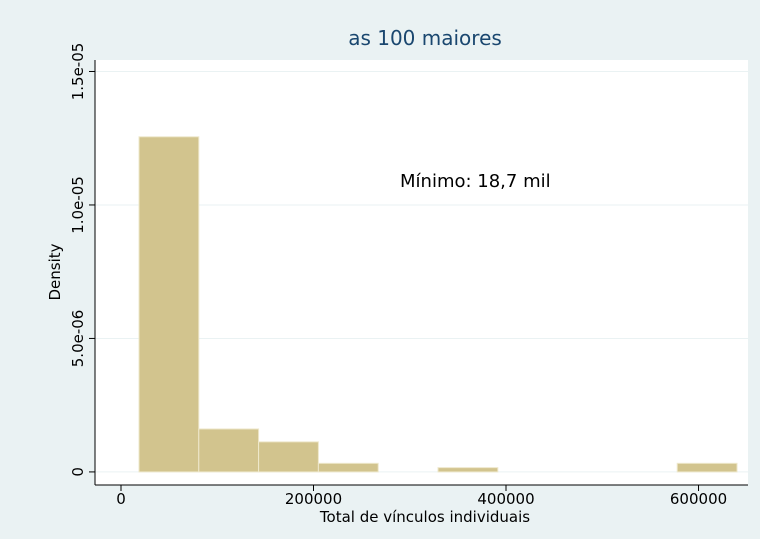 The height and width of the screenshot is (539, 760). What do you see at coordinates (425, 38) in the screenshot?
I see `chart-title: as 100 maiores` at bounding box center [425, 38].